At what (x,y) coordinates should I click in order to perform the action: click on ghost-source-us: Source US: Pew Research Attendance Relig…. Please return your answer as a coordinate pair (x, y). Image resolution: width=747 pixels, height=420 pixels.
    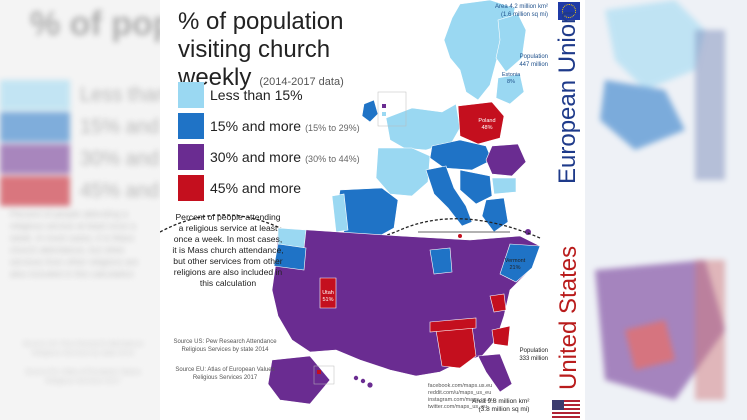
    Looking at the image, I should click on (83, 349).